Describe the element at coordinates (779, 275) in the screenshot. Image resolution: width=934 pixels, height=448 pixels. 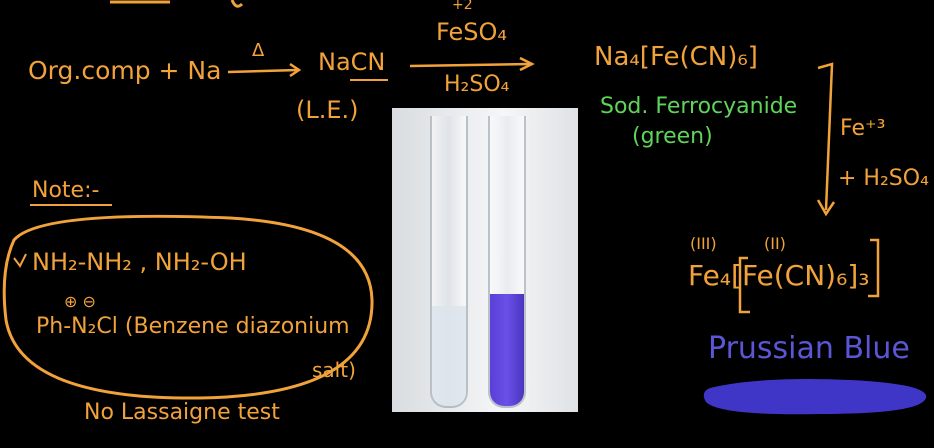
I see `prussian-blue-formula: Fe₄[Fe(CN)₆]₃` at that location.